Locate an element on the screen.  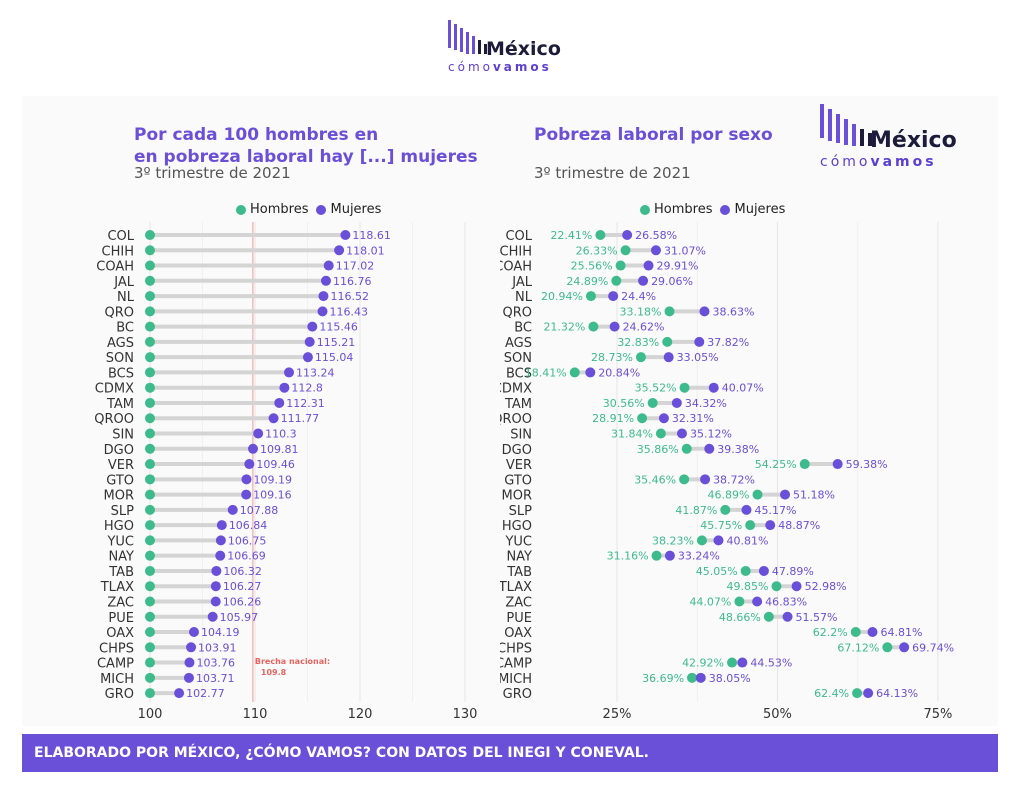
mujeres-value-label: 69.74% is located at coordinates (933, 647).